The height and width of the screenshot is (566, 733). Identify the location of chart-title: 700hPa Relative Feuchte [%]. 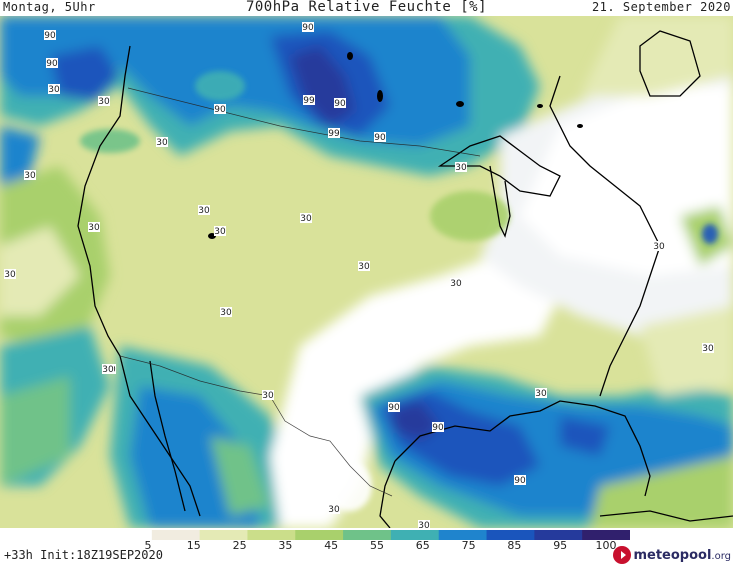
(366, 7).